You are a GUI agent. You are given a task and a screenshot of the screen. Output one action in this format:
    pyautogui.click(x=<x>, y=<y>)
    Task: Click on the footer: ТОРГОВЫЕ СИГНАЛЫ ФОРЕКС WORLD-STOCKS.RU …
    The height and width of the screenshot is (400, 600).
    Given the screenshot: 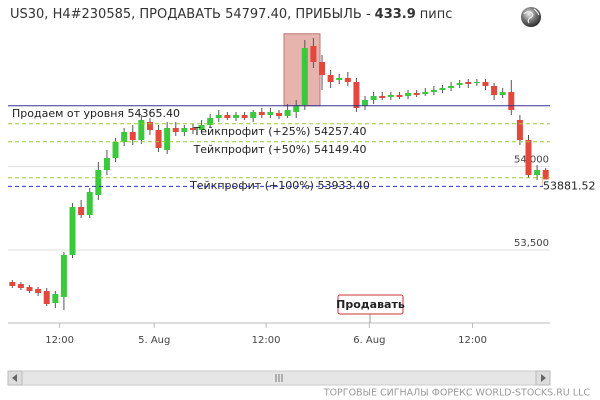 What is the action you would take?
    pyautogui.click(x=457, y=393)
    